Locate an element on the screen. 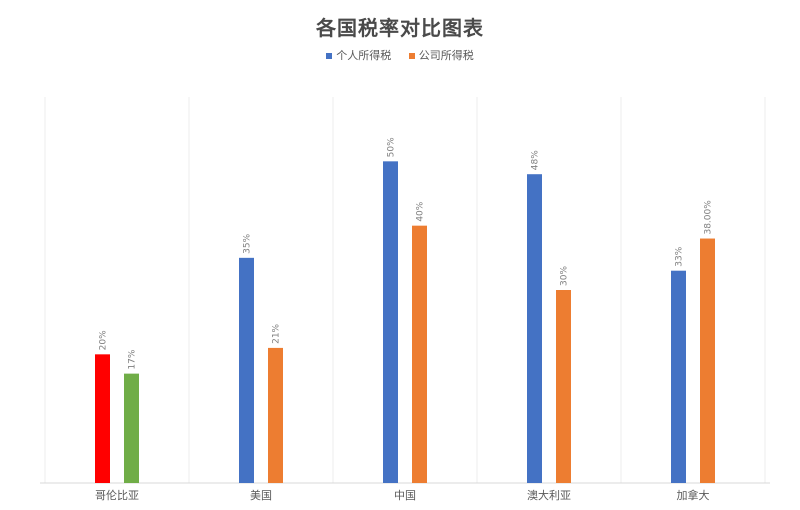 The height and width of the screenshot is (510, 800). legend-swatch-corporate-tax is located at coordinates (411, 56).